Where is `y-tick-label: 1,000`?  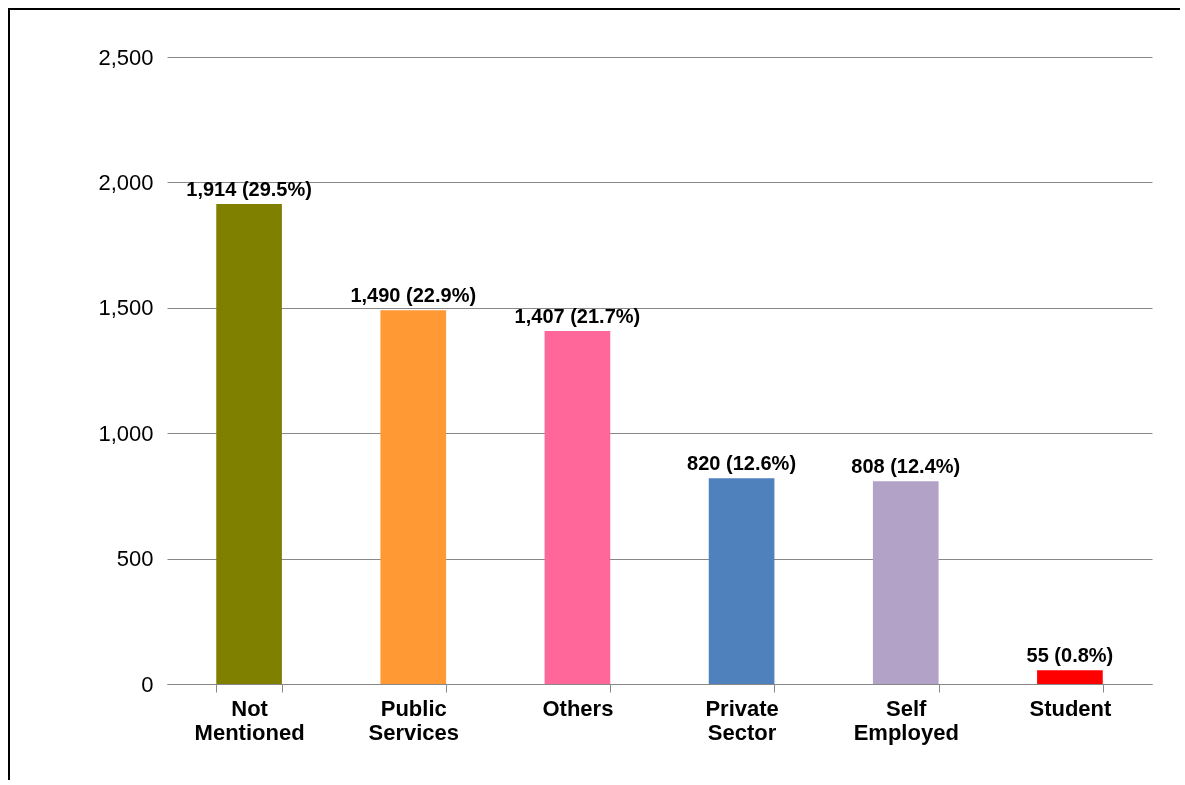 y-tick-label: 1,000 is located at coordinates (126, 433).